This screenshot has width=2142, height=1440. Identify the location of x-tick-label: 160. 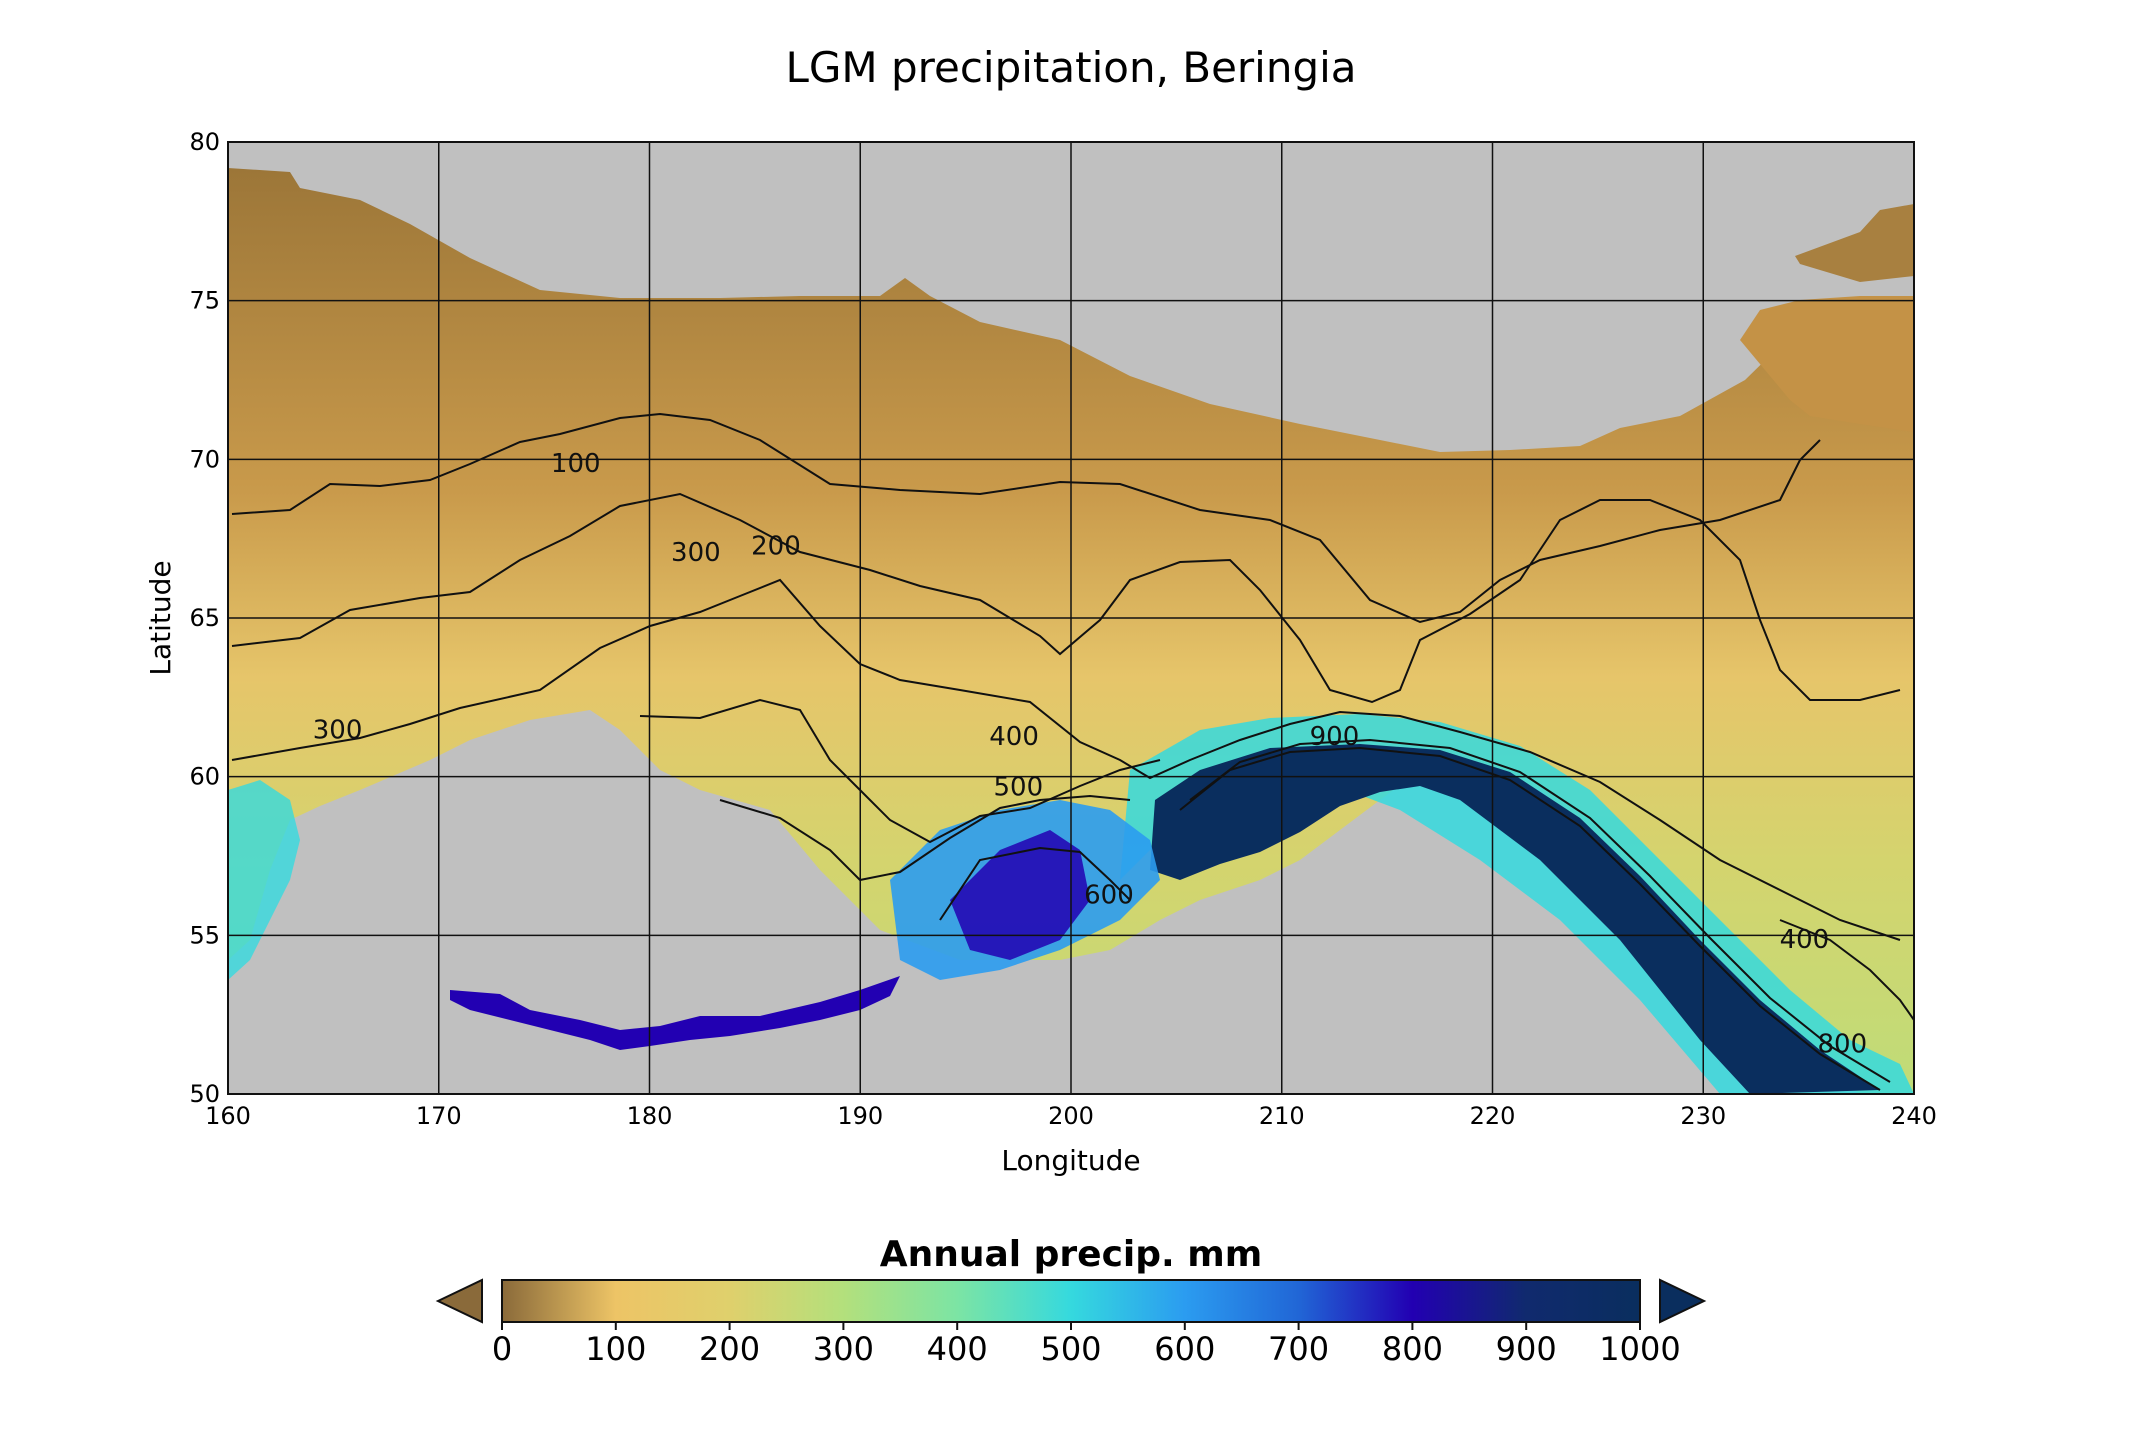
(228, 1116).